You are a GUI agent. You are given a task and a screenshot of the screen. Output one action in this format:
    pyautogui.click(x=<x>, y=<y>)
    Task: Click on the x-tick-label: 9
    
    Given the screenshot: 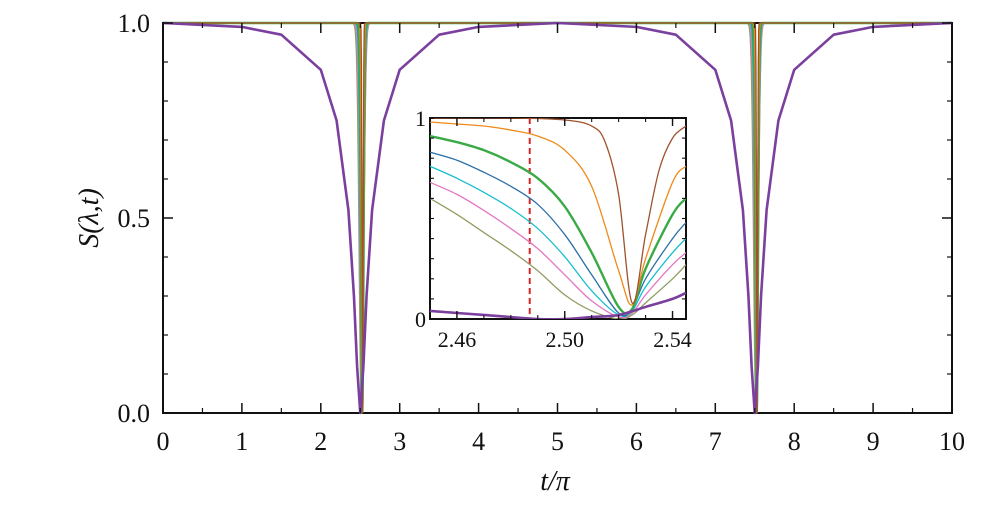 What is the action you would take?
    pyautogui.click(x=873, y=441)
    